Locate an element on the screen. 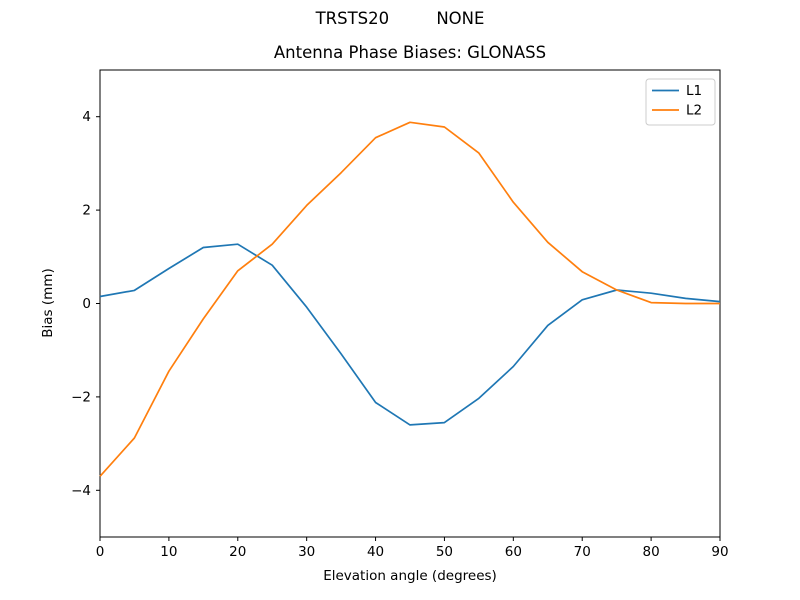 The height and width of the screenshot is (600, 800). x-axis-tick-label: 60 is located at coordinates (513, 552).